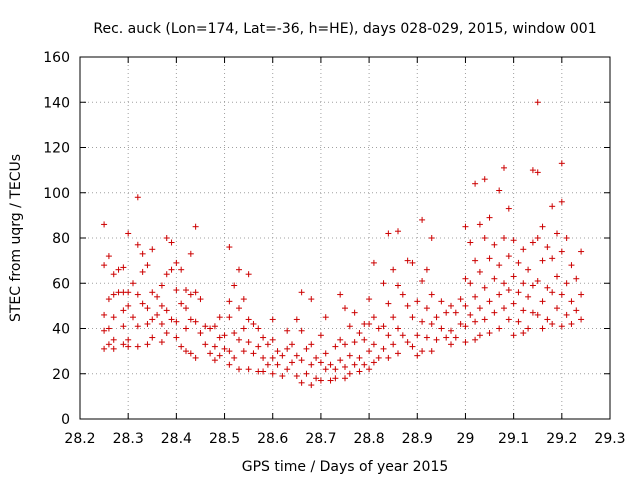 This screenshot has width=640, height=480. Describe the element at coordinates (61, 284) in the screenshot. I see `y-tick-label: 60` at that location.